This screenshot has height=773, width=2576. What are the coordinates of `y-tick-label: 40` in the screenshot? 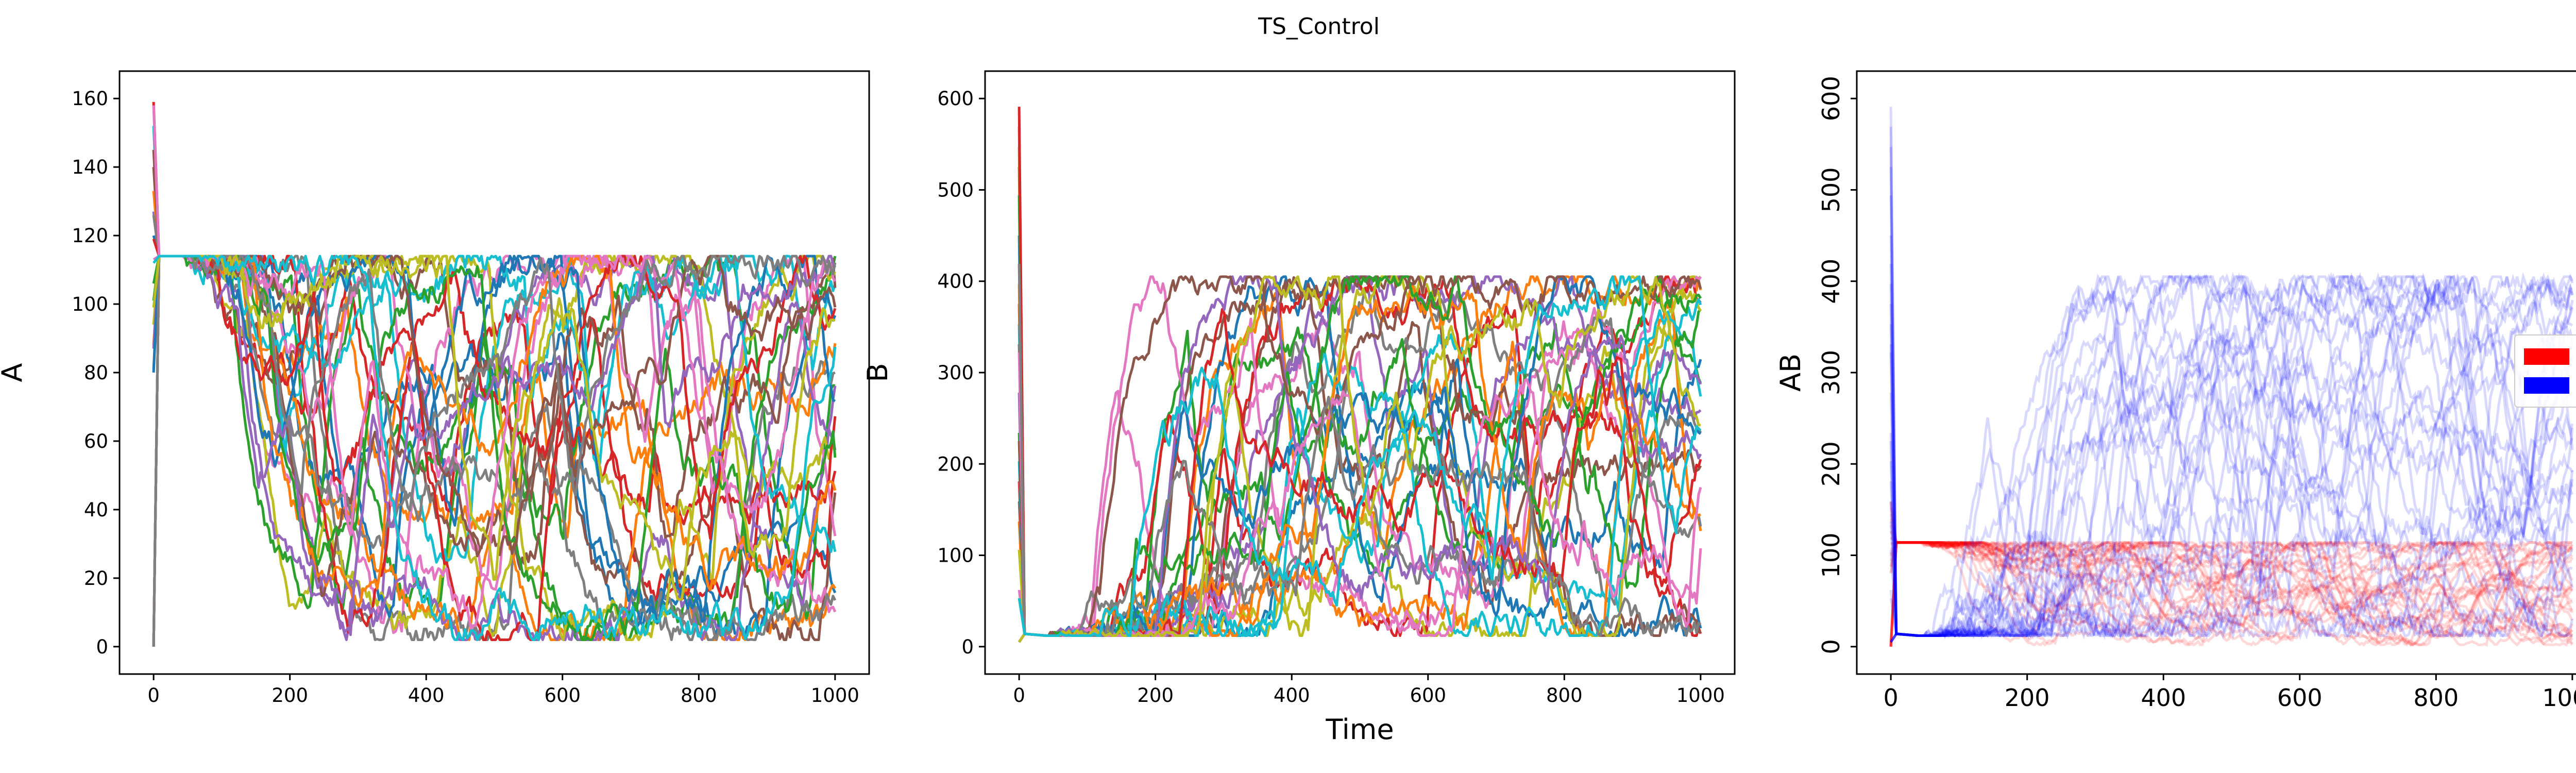 It's located at (96, 510).